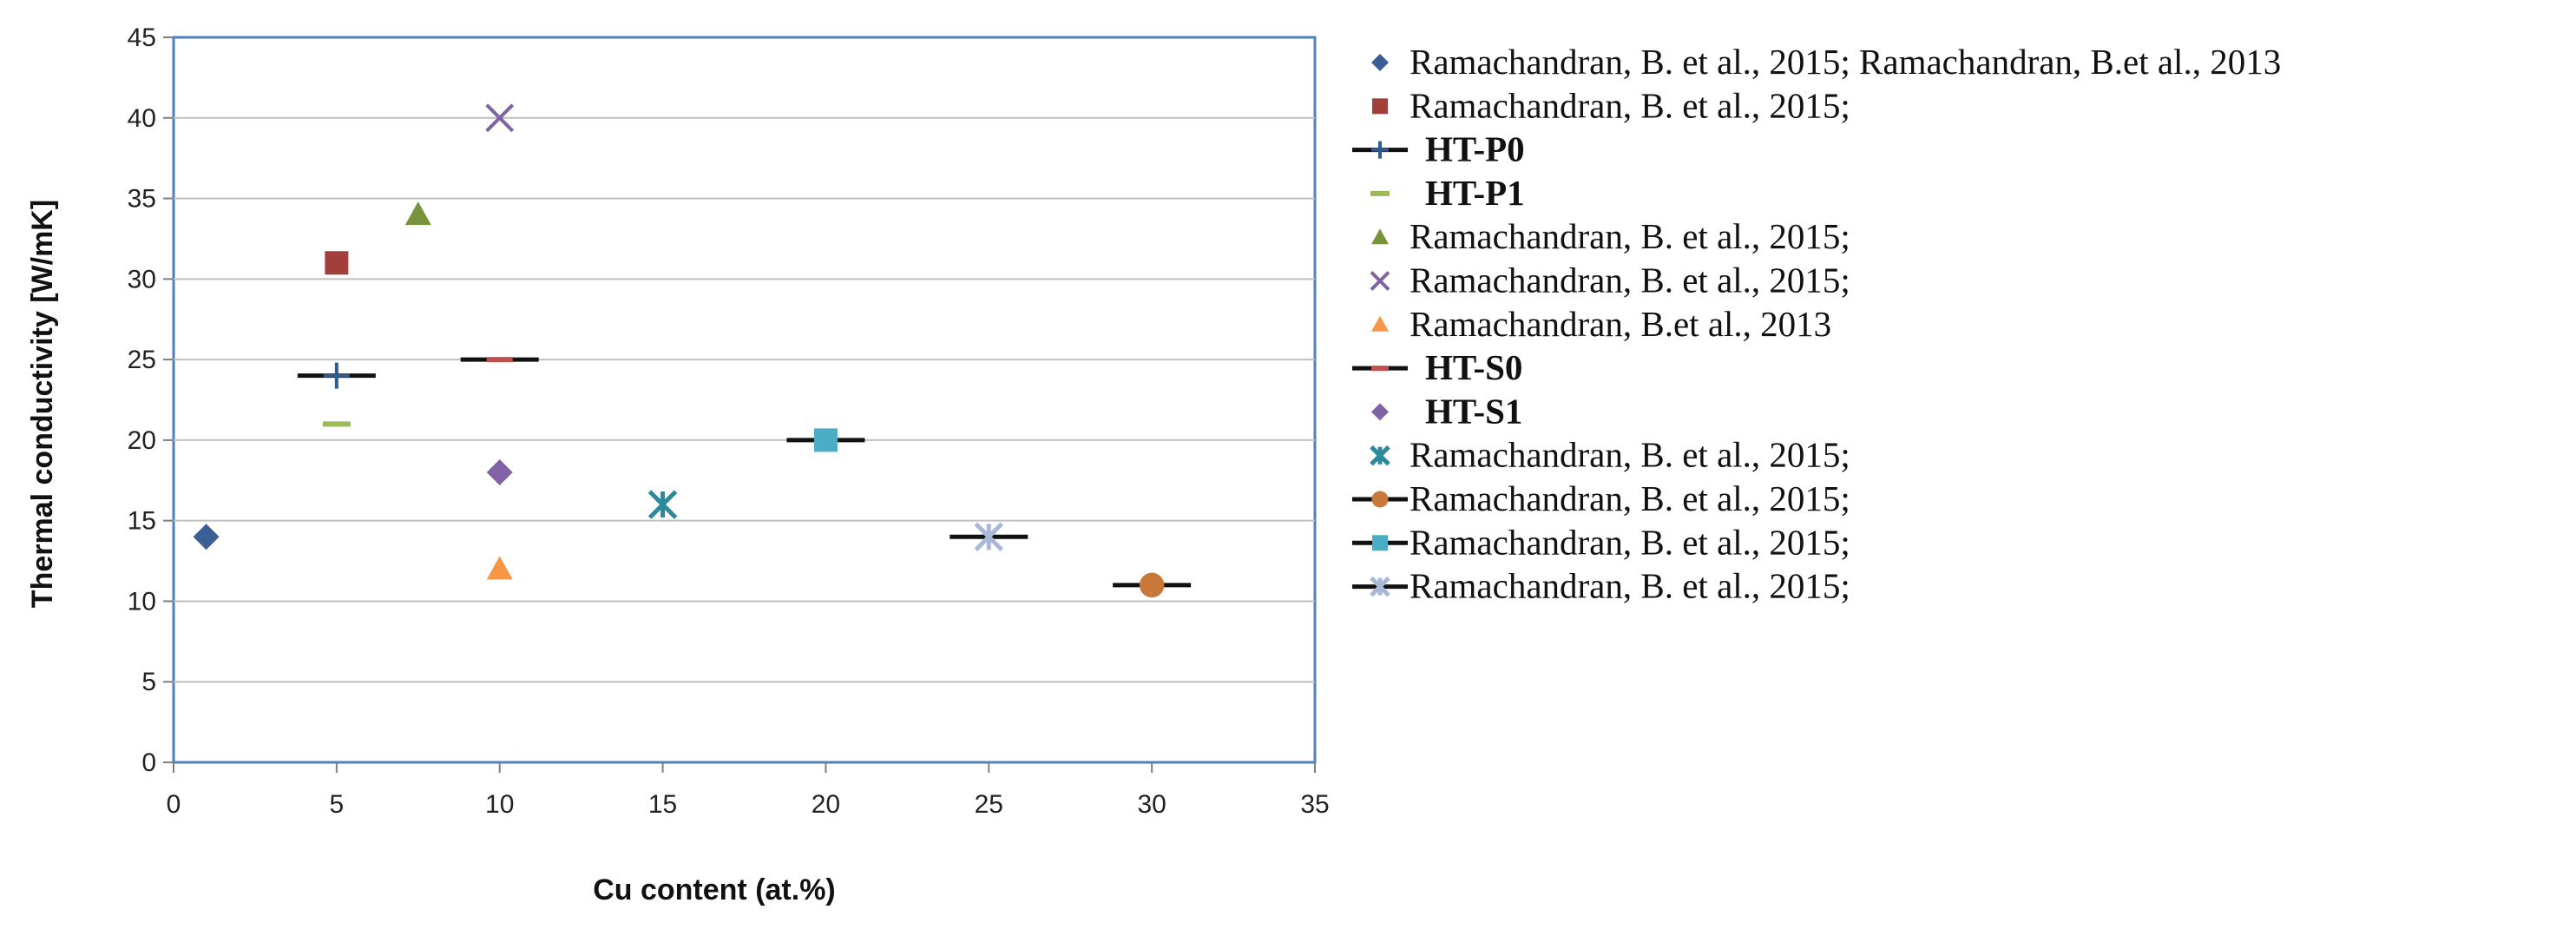  Describe the element at coordinates (1475, 193) in the screenshot. I see `legend-label: HT-P1` at that location.